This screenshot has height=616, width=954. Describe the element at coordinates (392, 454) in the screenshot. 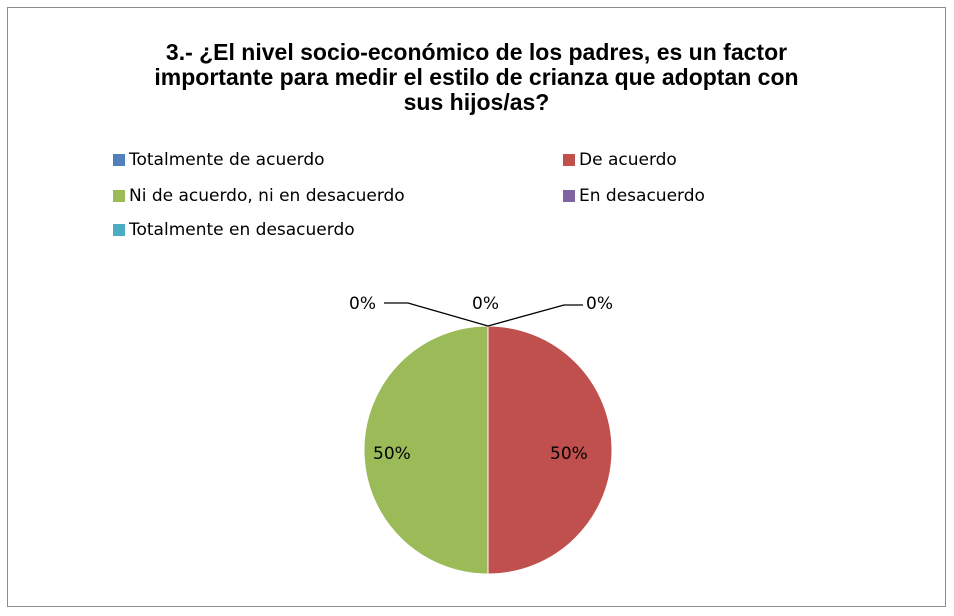

I see `data-label-ni-de-acuerdo: 50%` at that location.